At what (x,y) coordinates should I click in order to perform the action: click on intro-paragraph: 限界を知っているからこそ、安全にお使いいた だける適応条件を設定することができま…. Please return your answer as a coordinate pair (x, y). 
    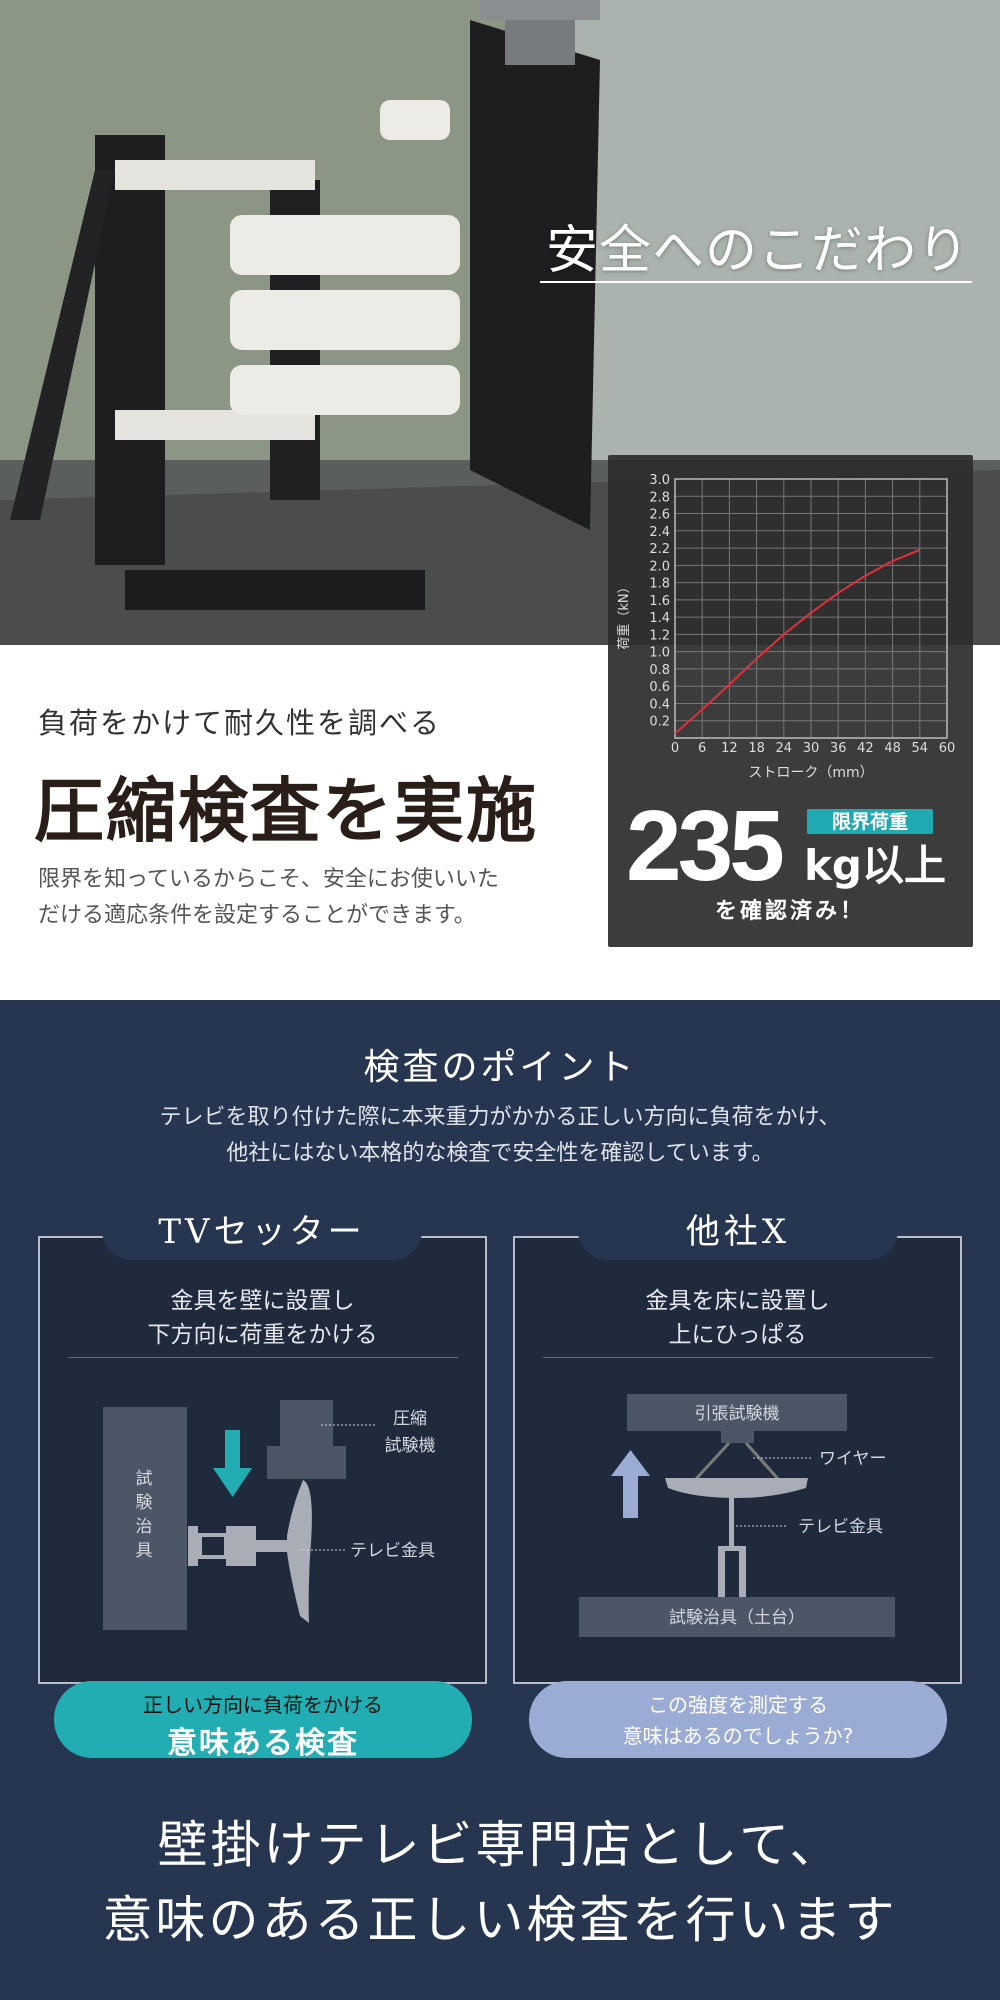
    Looking at the image, I should click on (308, 898).